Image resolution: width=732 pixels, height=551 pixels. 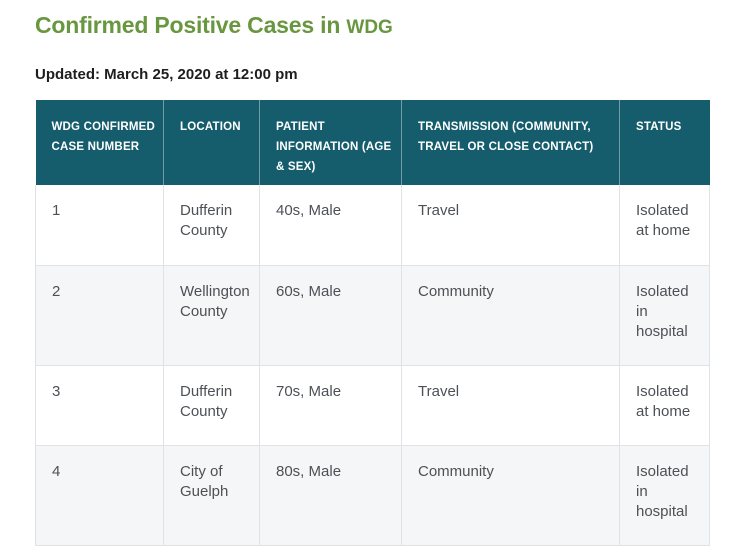 I want to click on cell-case-number: 1, so click(x=99, y=225).